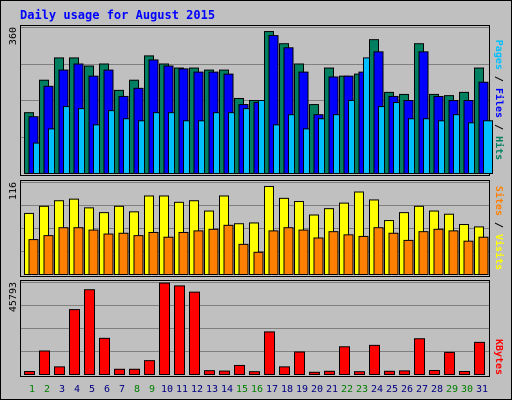  What do you see at coordinates (422, 389) in the screenshot?
I see `x-tick-label: 27` at bounding box center [422, 389].